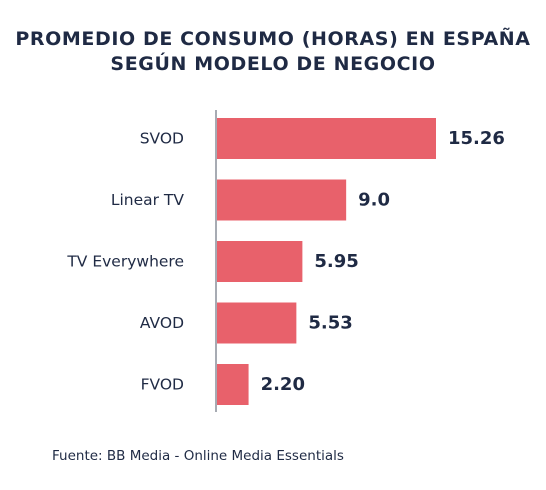 The height and width of the screenshot is (490, 546). I want to click on bar-tv-everywhere, so click(260, 261).